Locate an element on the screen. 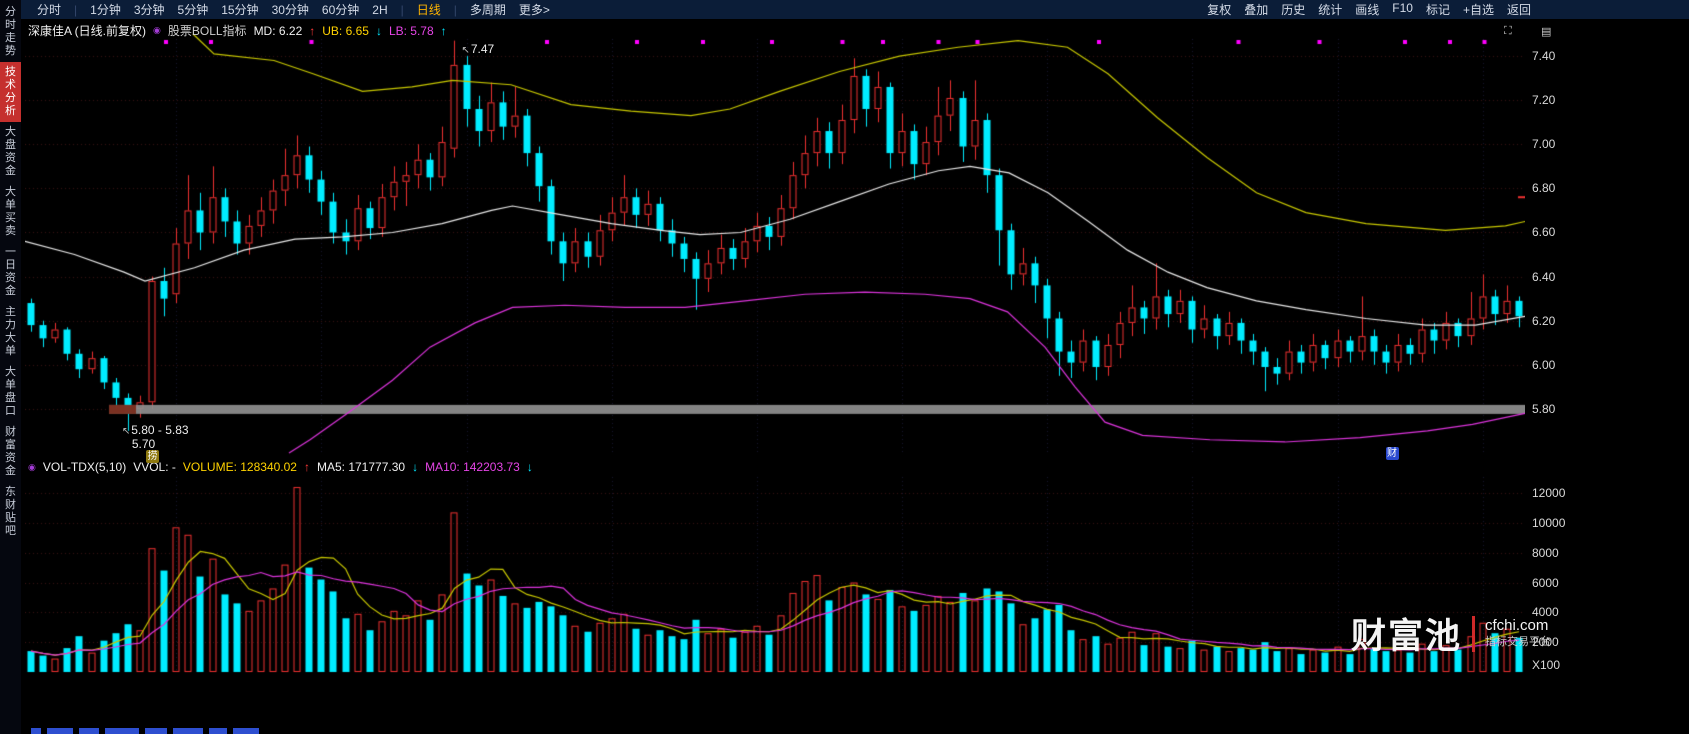 The height and width of the screenshot is (734, 1689). toolbar-actions: 复权 叠加 历史 统计 画线 F10 标记 +自选 返回 is located at coordinates (1448, 9).